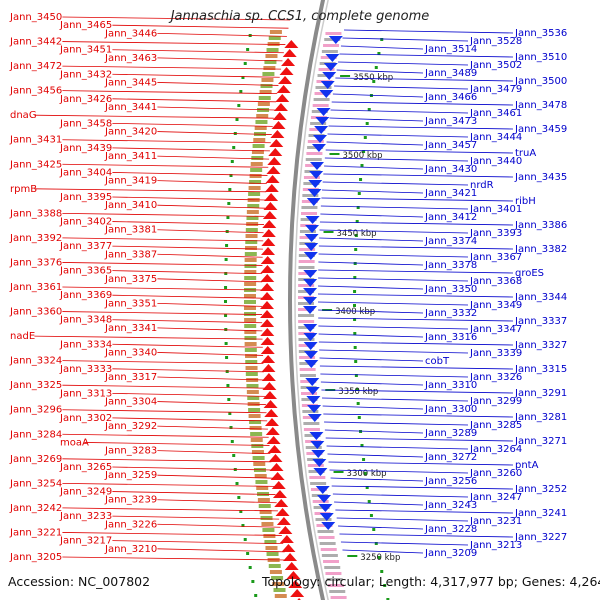  I want to click on left-gene-label: Jann_3205, so click(35, 557).